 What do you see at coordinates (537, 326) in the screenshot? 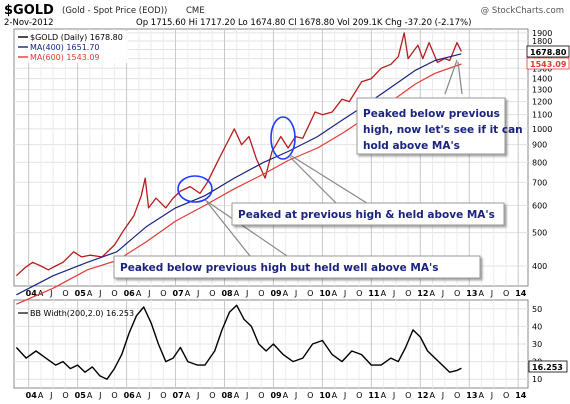
I see `indicator-tick-label: 40` at bounding box center [537, 326].